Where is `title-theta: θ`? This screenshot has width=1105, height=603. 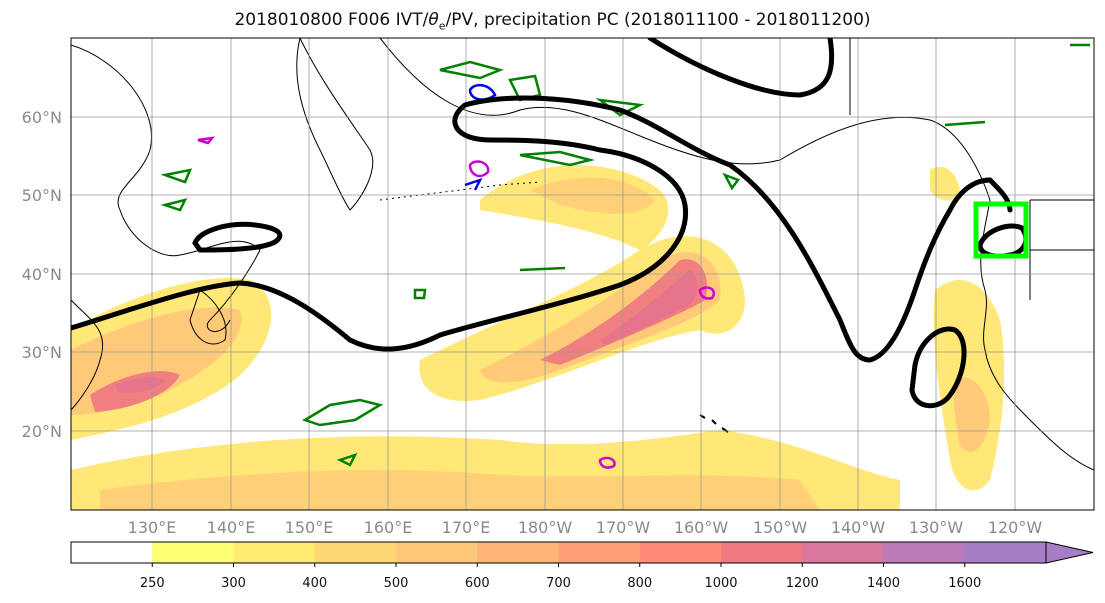
title-theta: θ is located at coordinates (433, 20).